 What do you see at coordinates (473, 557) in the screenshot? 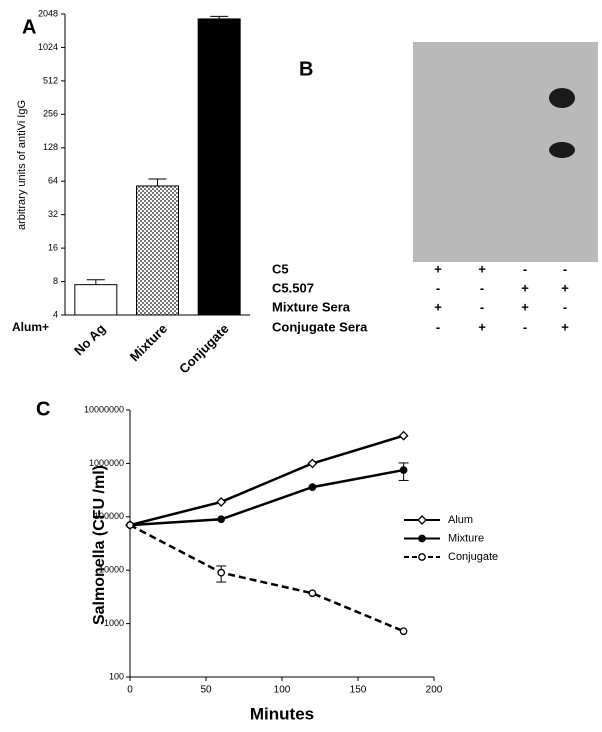
I see `legend-label: Conjugate` at bounding box center [473, 557].